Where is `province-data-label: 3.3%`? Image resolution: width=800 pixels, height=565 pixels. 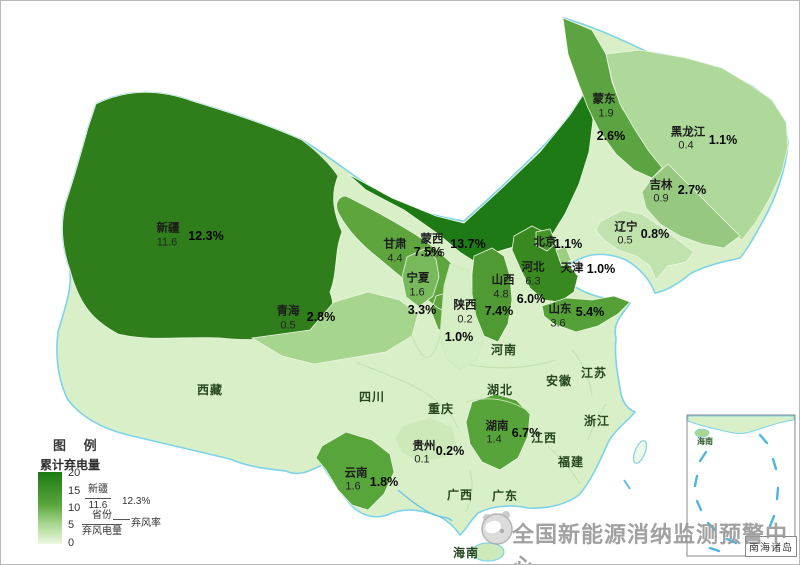 province-data-label: 3.3% is located at coordinates (422, 309).